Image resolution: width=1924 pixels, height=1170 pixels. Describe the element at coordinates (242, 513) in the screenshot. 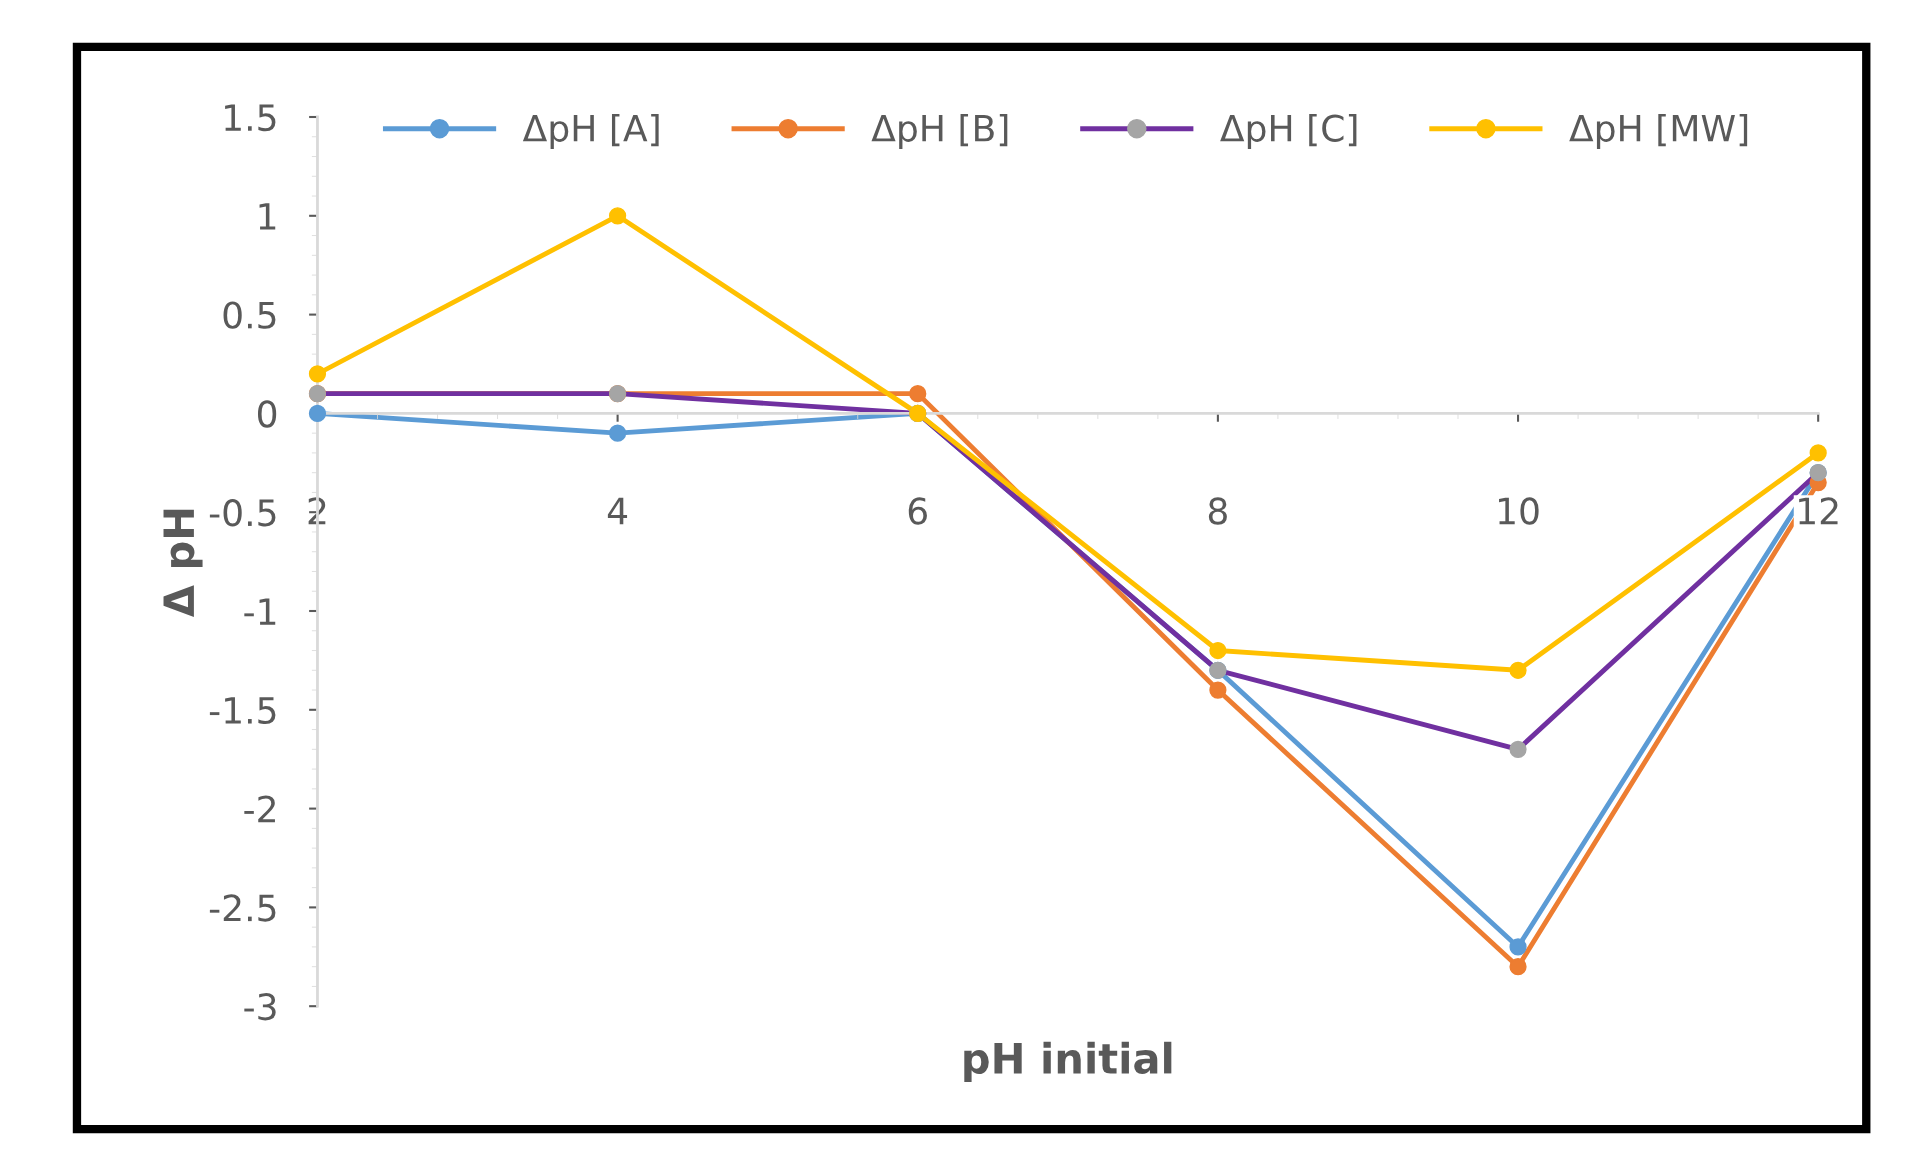

I see `y-tick-label: -0.5` at that location.